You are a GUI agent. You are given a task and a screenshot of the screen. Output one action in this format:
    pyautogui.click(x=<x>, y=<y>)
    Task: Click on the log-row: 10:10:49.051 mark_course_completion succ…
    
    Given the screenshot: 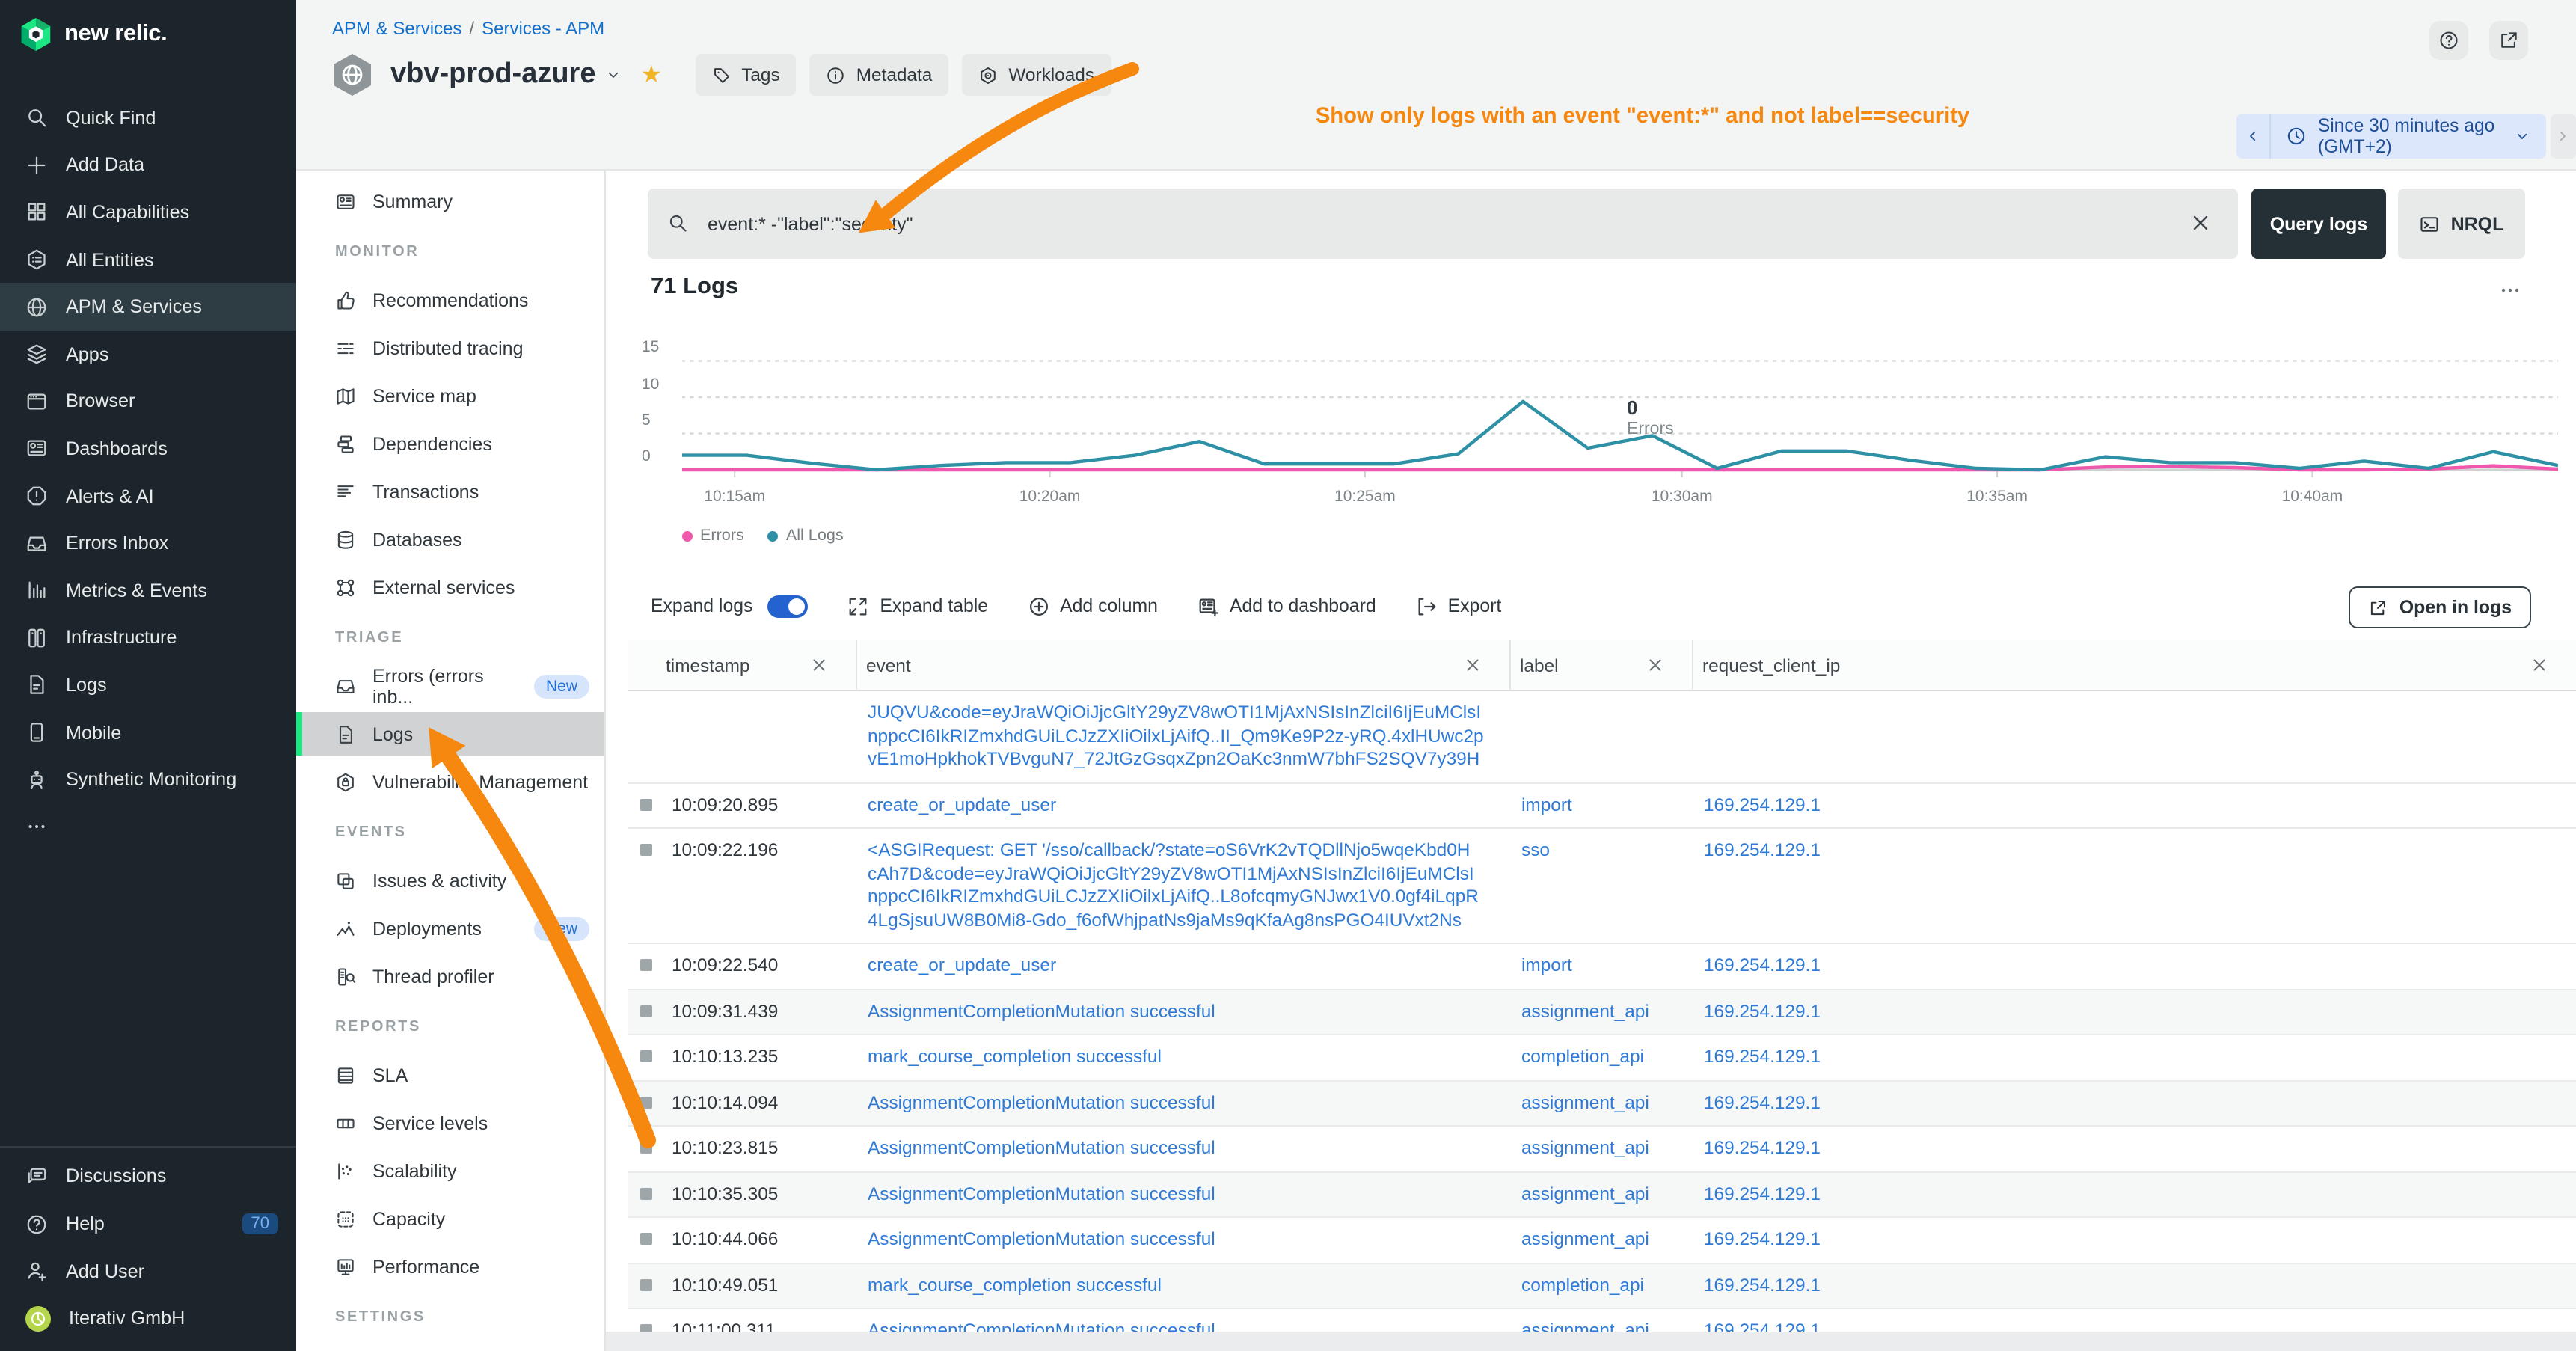 What is the action you would take?
    pyautogui.click(x=1602, y=1286)
    